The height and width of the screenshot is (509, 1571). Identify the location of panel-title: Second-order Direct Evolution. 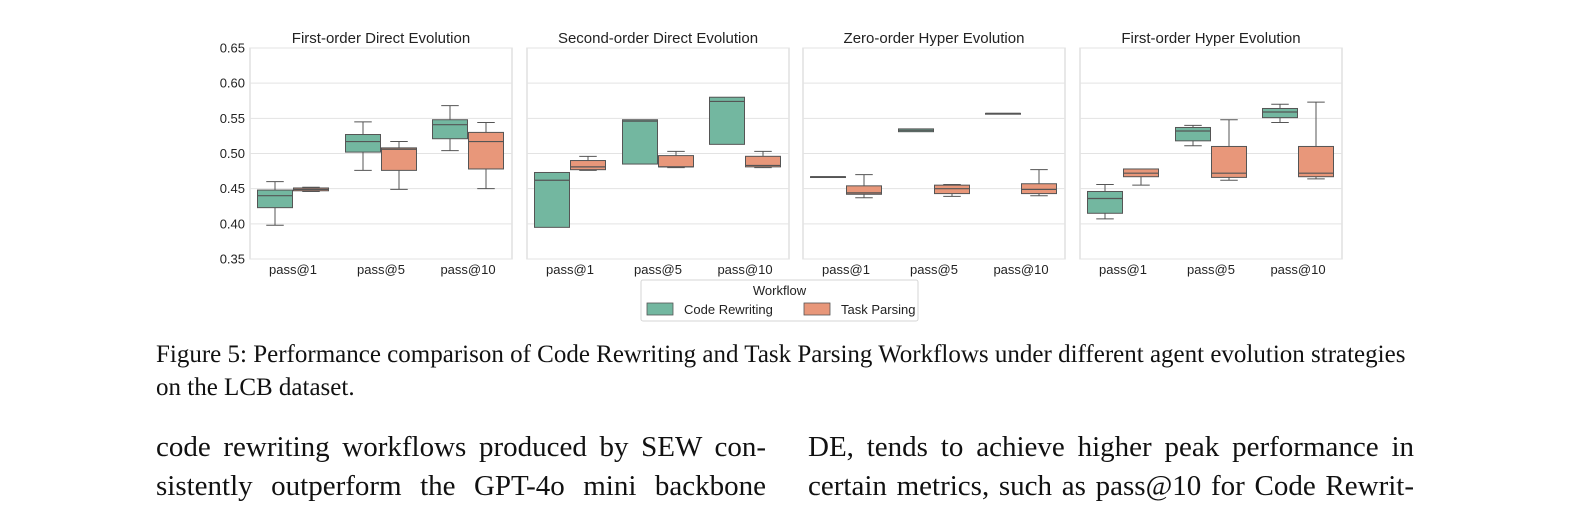
(658, 38).